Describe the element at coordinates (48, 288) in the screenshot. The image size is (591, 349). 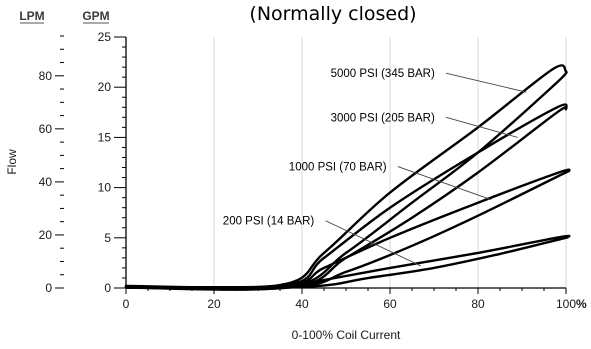
I see `lpm-tick-label: 0` at that location.